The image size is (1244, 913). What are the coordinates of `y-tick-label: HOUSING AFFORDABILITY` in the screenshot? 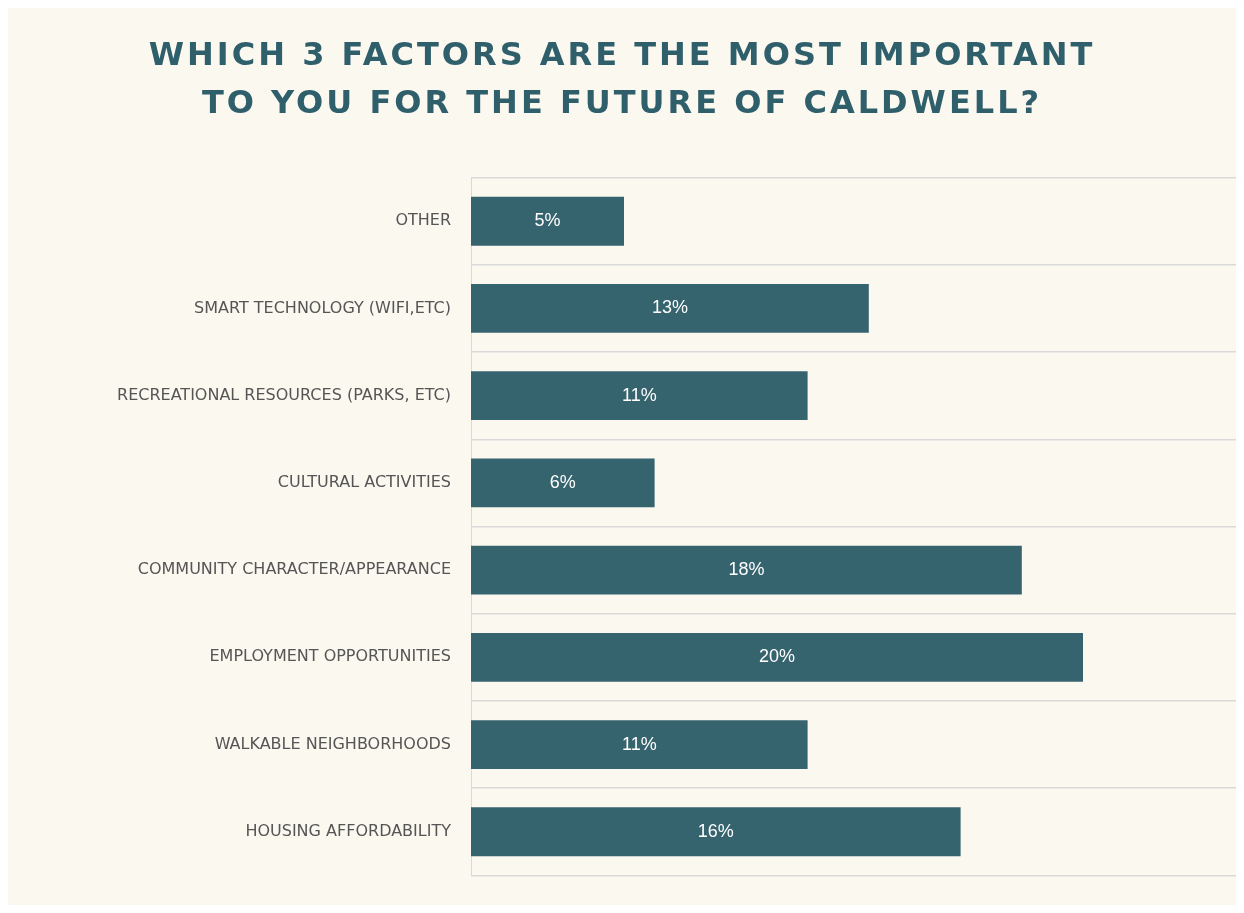 It's located at (348, 830).